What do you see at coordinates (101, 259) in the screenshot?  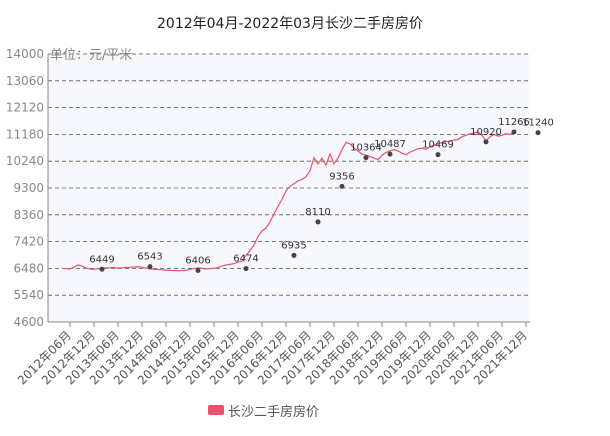 I see `data-label: 6449` at bounding box center [101, 259].